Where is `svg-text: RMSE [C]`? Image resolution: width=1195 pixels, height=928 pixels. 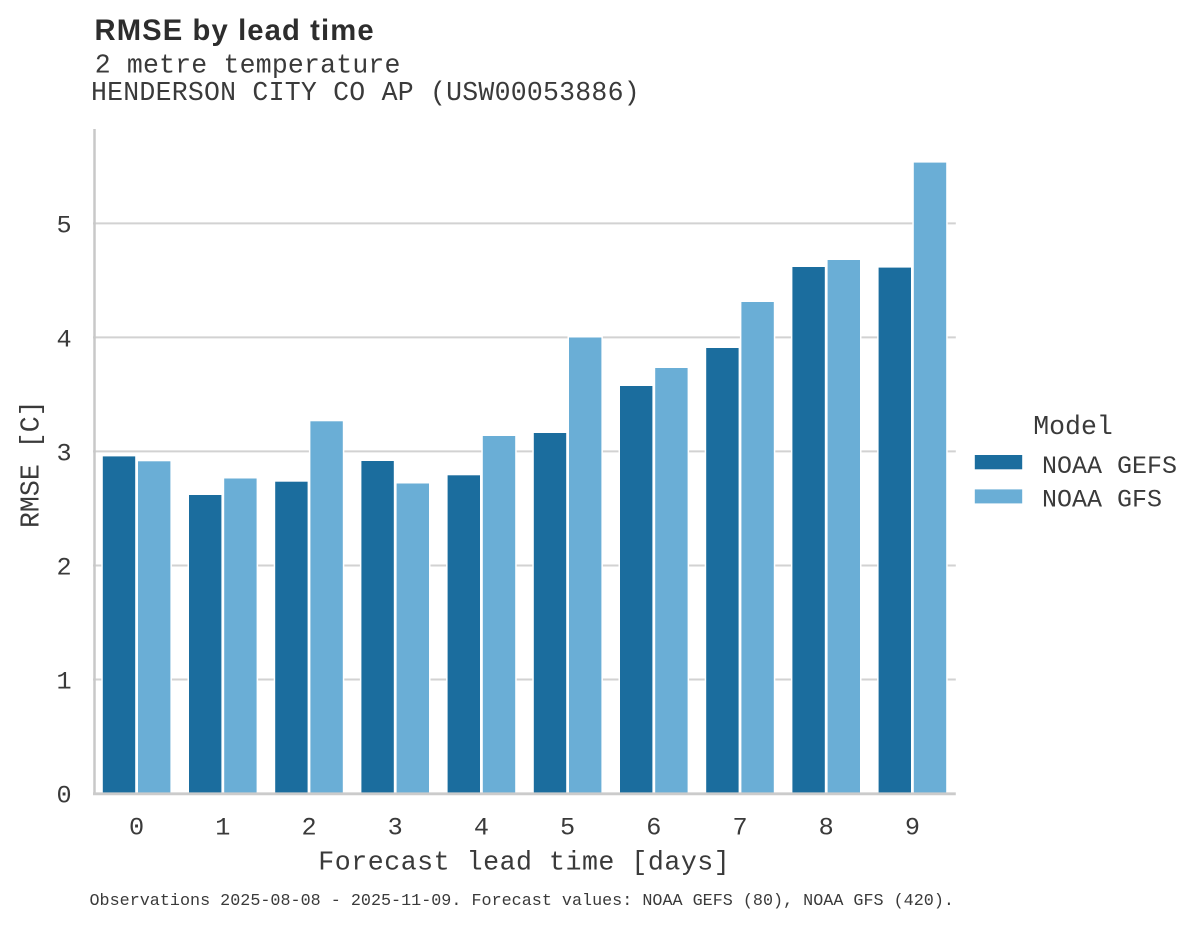 svg-text: RMSE [C] is located at coordinates (32, 464).